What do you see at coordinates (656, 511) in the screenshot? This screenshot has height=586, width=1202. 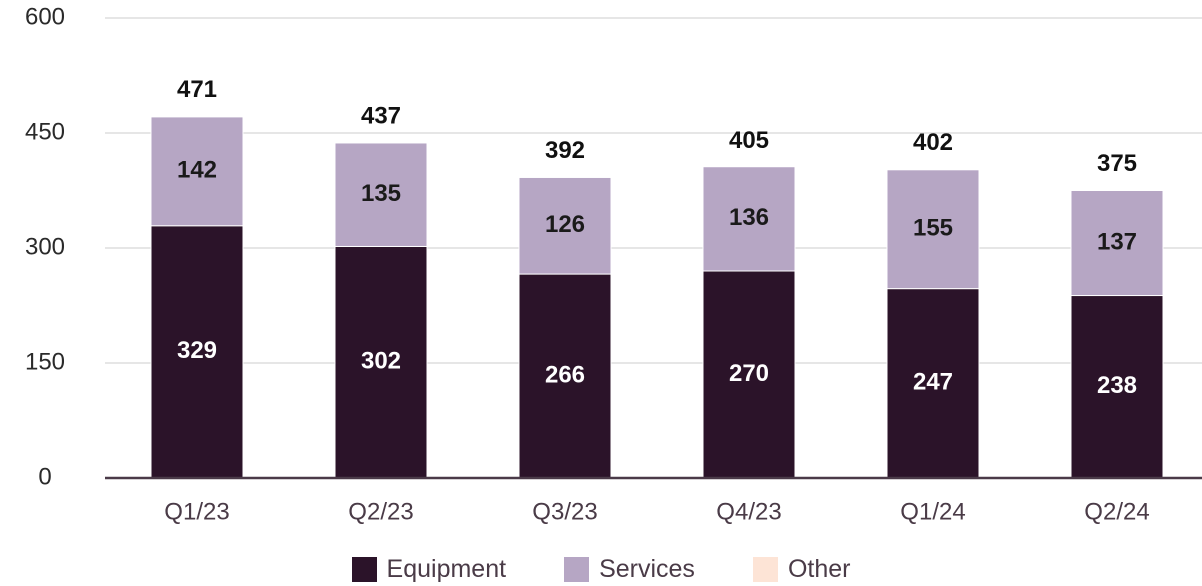 I see `x-axis-tick-labels: Q1/23 Q2/23 Q3/23 Q4/23 Q1/24 Q2/24` at bounding box center [656, 511].